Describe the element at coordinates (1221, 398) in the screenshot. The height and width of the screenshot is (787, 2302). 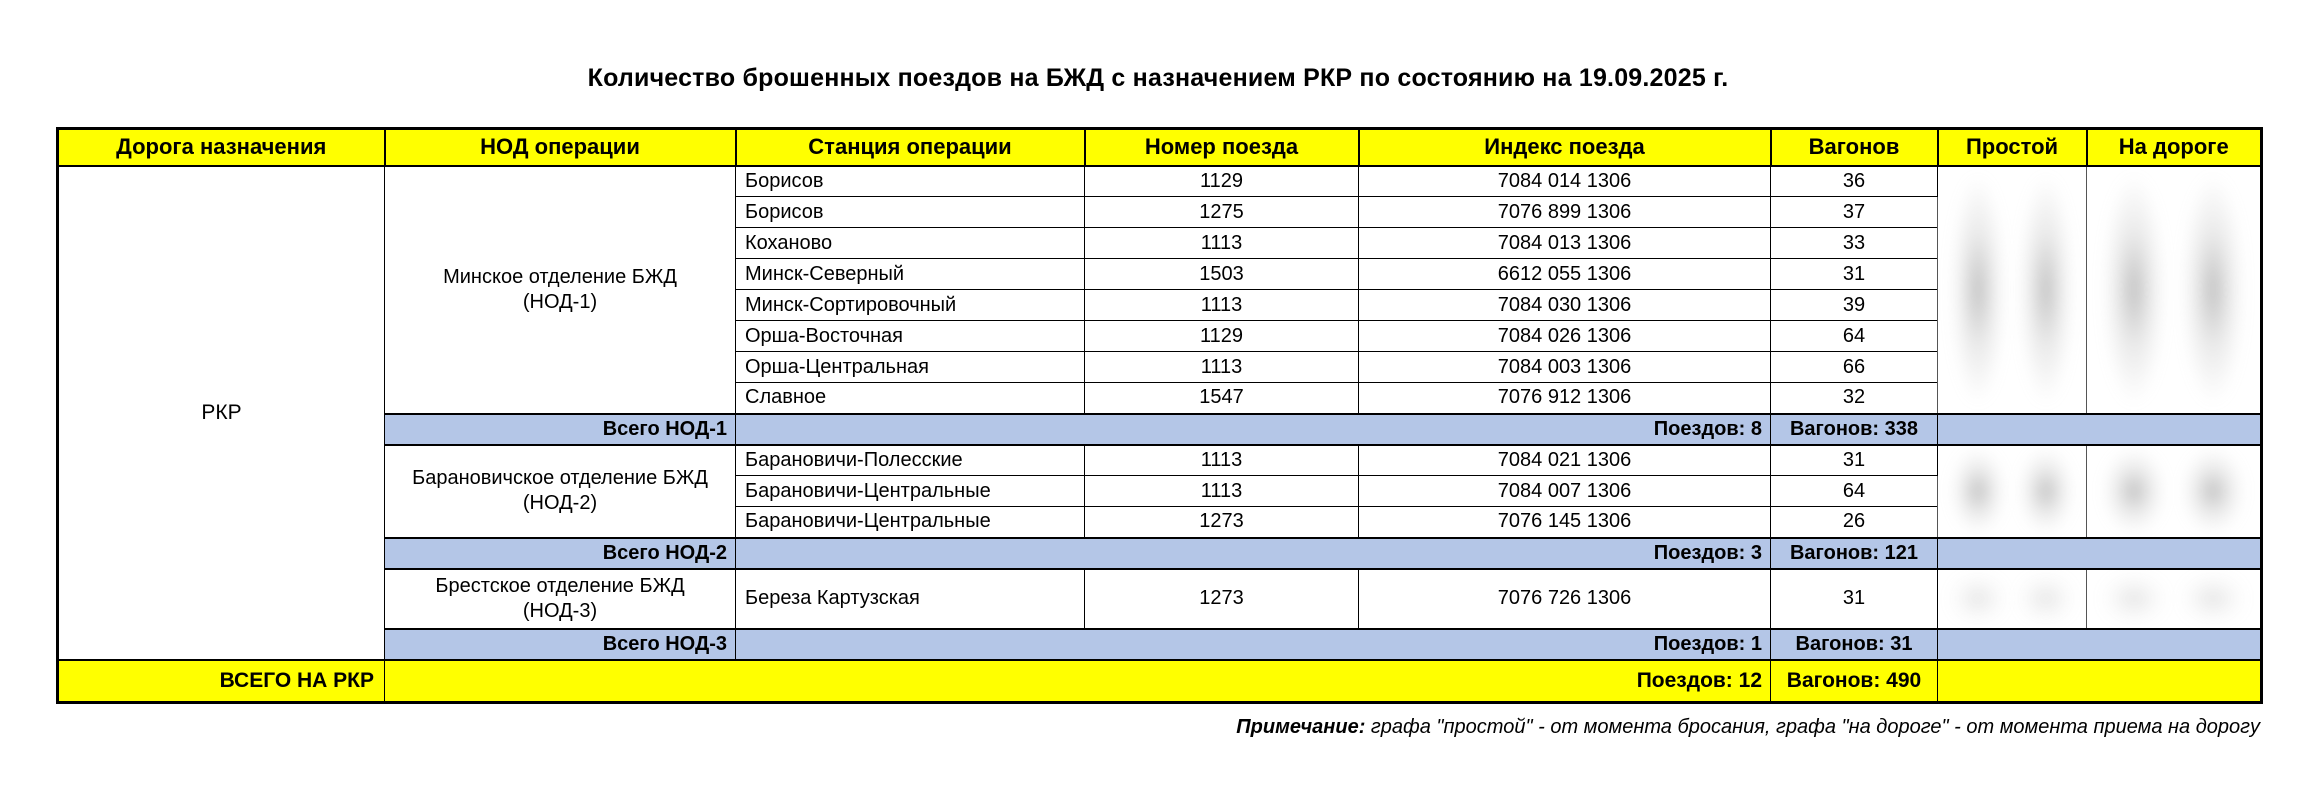
I see `train-number-cell: 1547` at that location.